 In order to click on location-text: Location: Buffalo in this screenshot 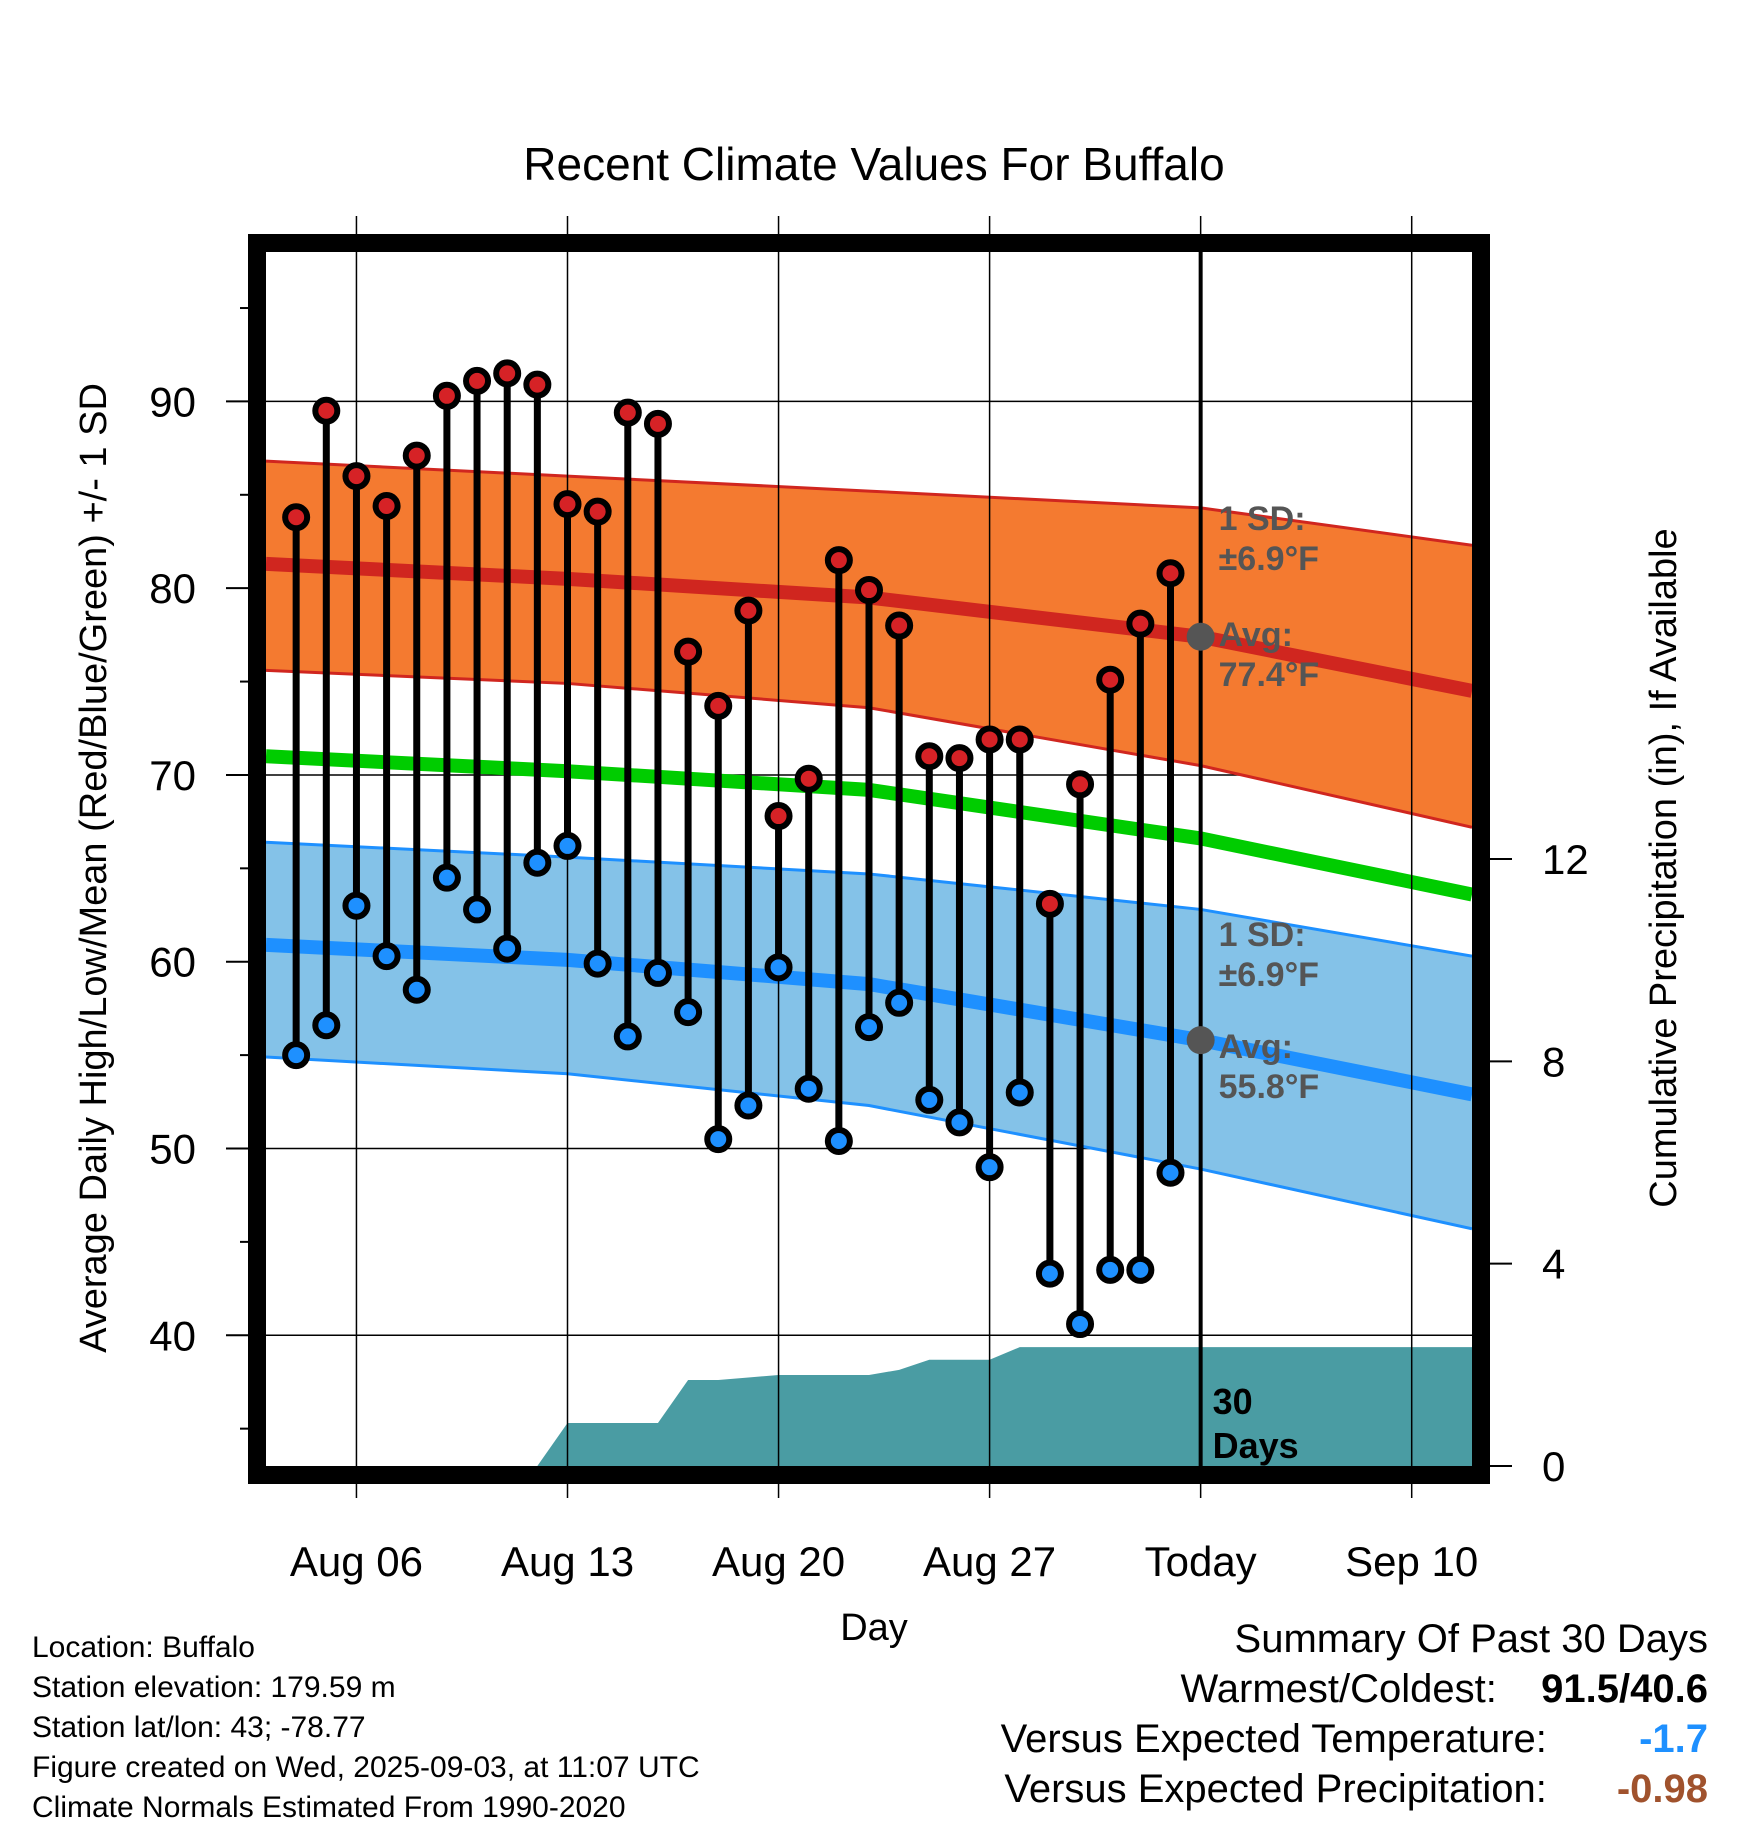, I will do `click(143, 1647)`.